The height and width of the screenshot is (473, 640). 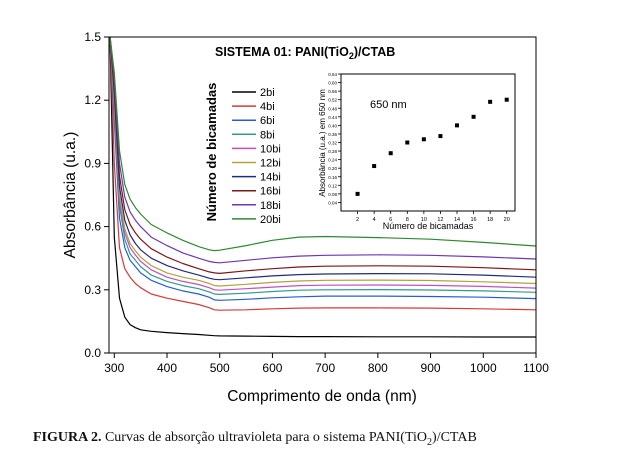 I want to click on y-axis-label: Absorbância (u.a.), so click(x=70, y=195).